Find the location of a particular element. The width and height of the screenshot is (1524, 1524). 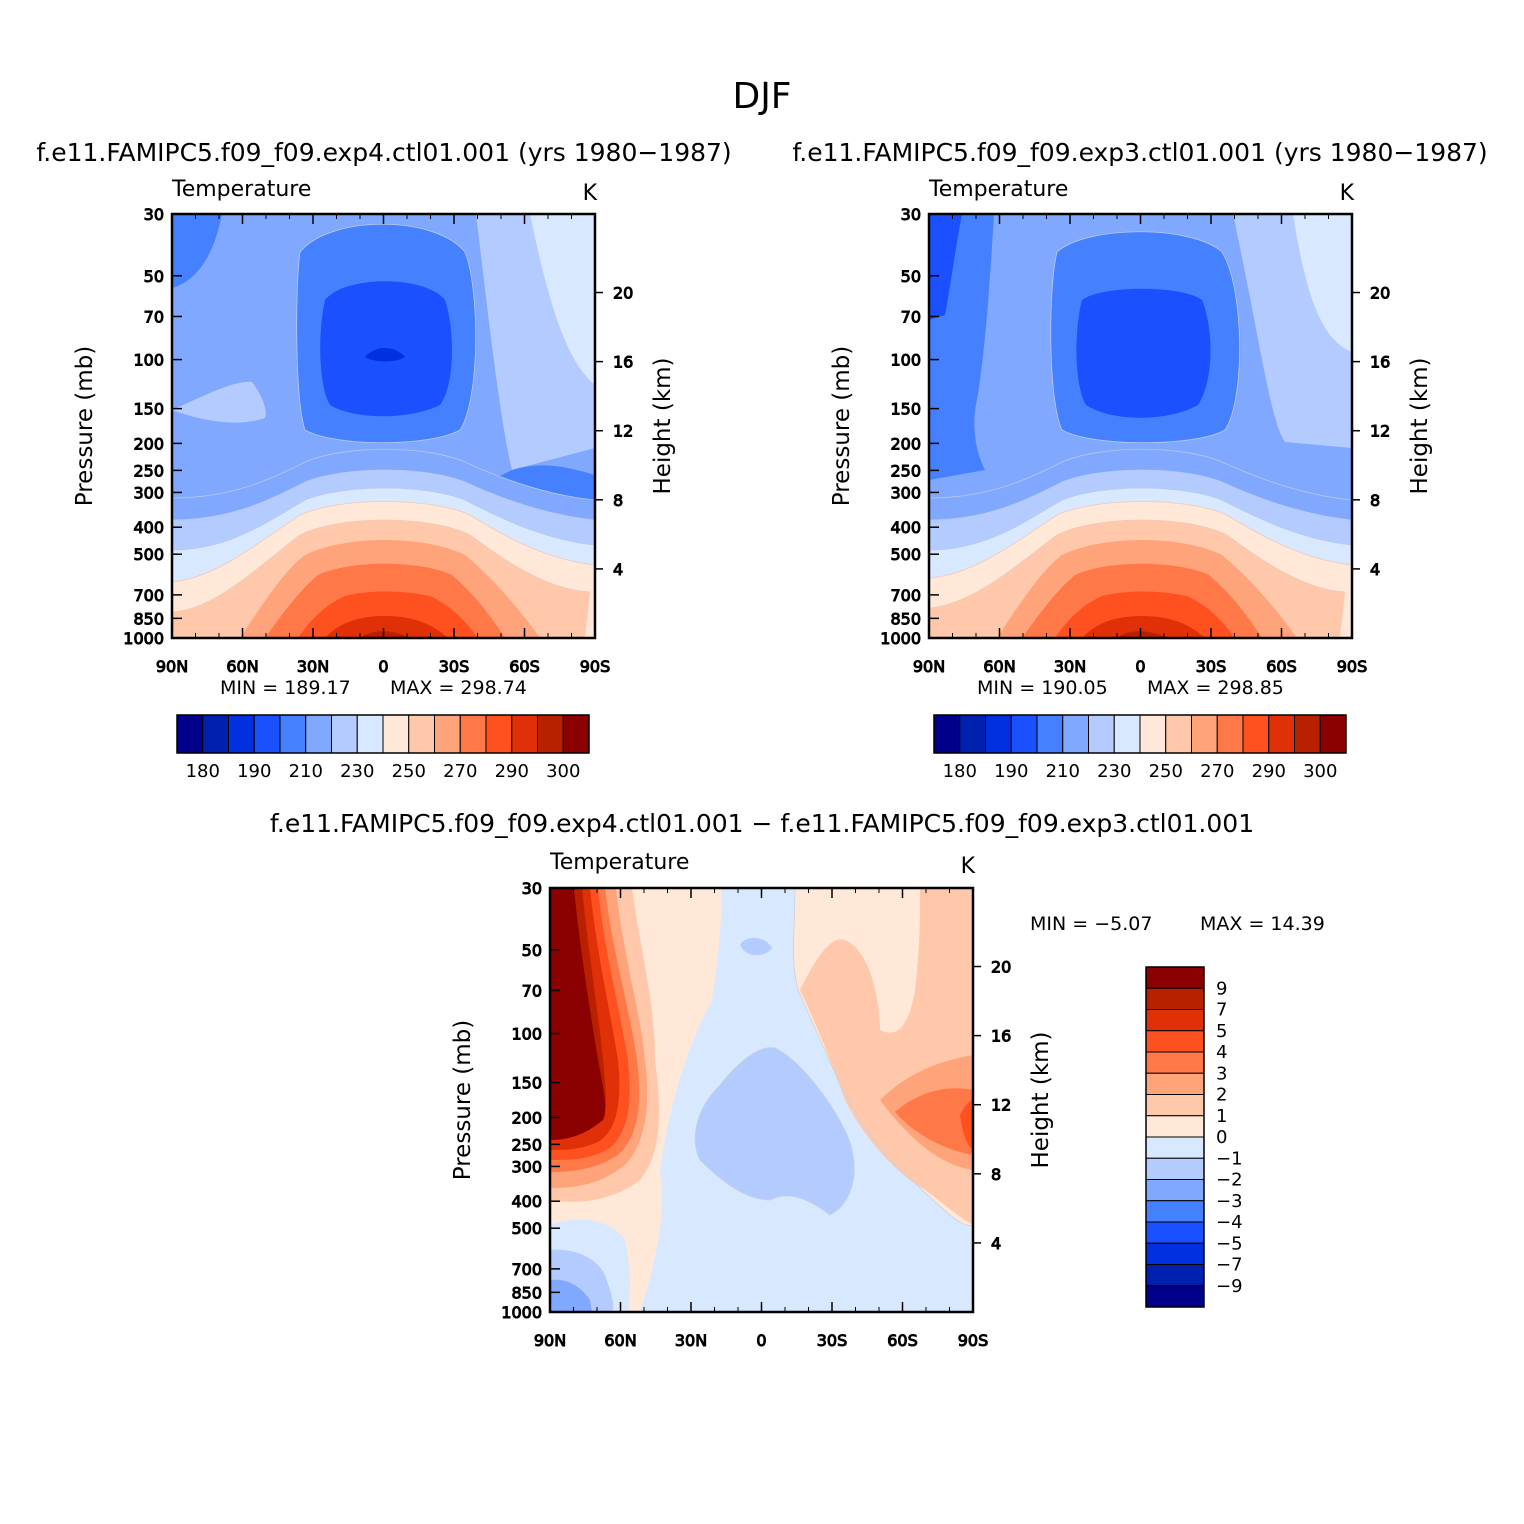

panel-exp3-contours is located at coordinates (1140, 426).